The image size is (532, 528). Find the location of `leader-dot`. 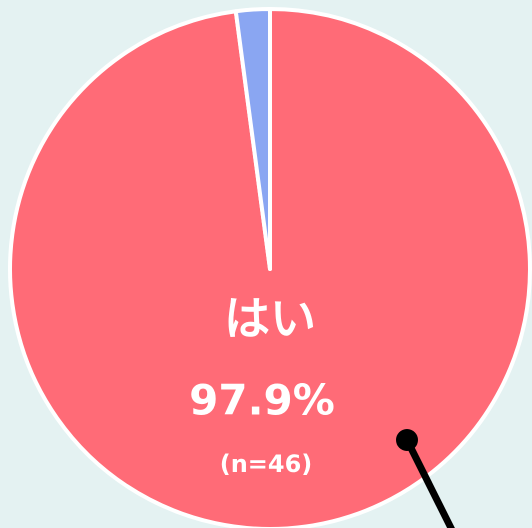

leader-dot is located at coordinates (407, 440).